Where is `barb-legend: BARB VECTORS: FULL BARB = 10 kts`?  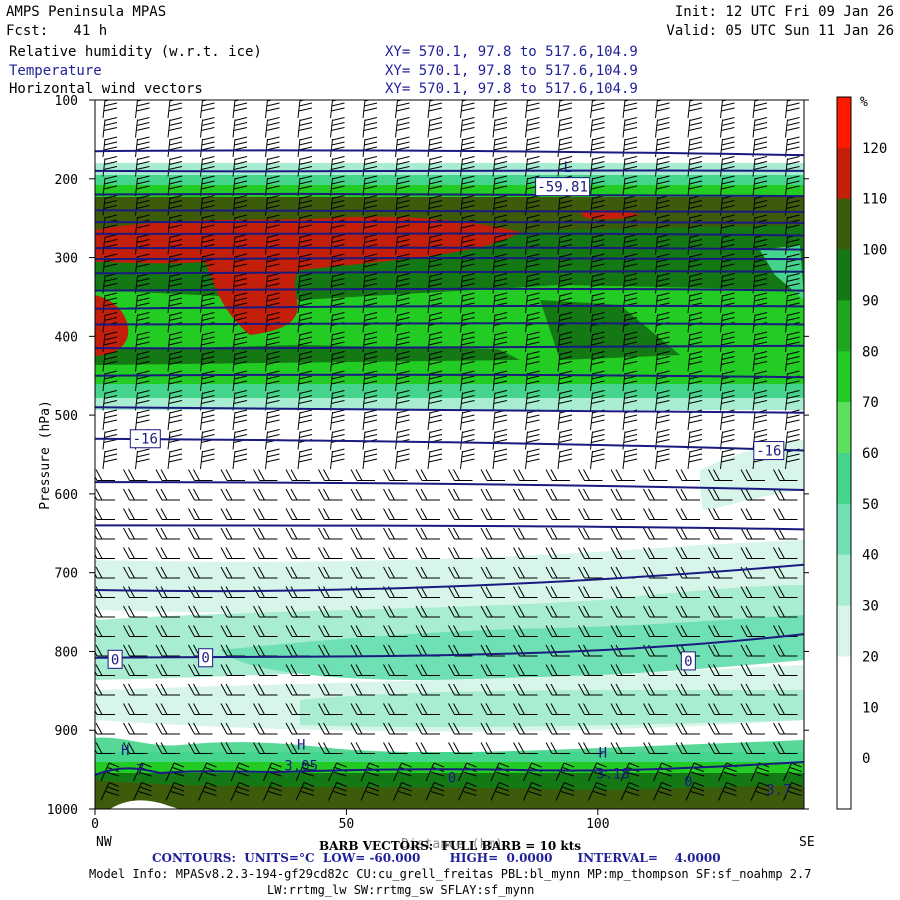 barb-legend: BARB VECTORS: FULL BARB = 10 kts is located at coordinates (450, 846).